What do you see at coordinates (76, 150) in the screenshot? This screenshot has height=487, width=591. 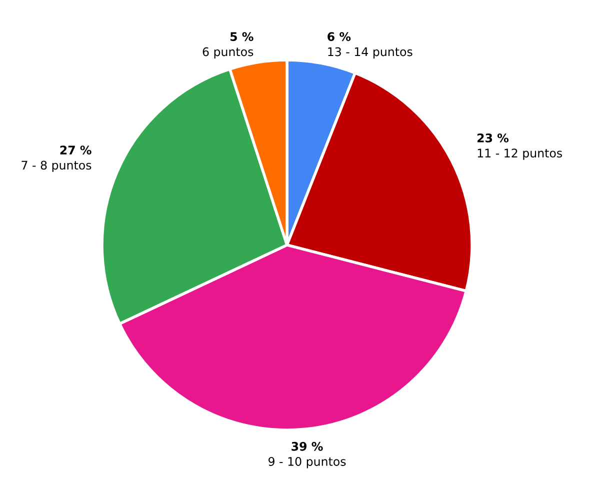 I see `data-label: 27 %` at bounding box center [76, 150].